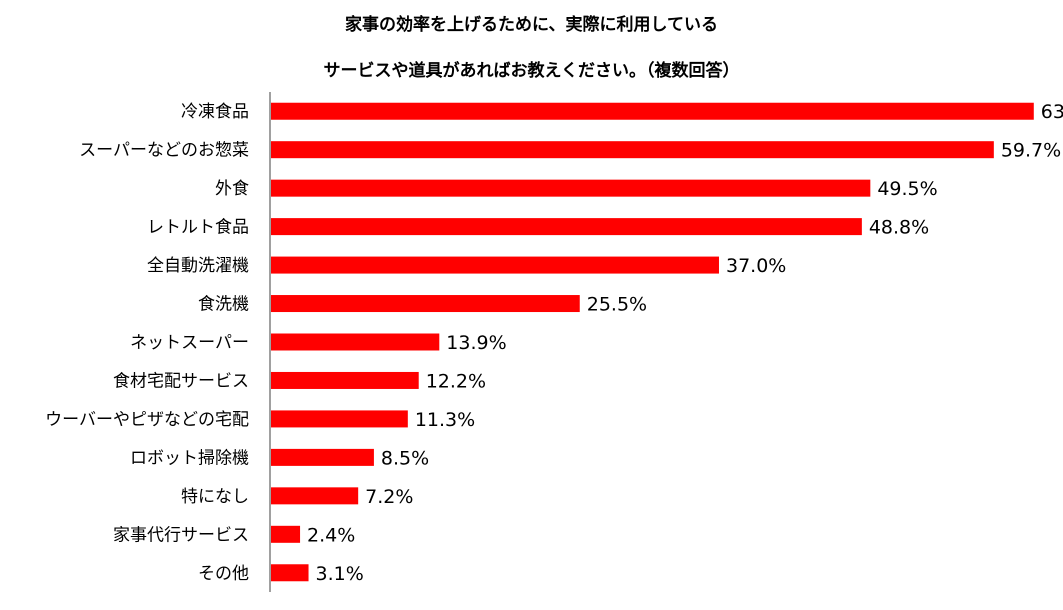 The height and width of the screenshot is (610, 1063). I want to click on category-label: 特になし, so click(215, 497).